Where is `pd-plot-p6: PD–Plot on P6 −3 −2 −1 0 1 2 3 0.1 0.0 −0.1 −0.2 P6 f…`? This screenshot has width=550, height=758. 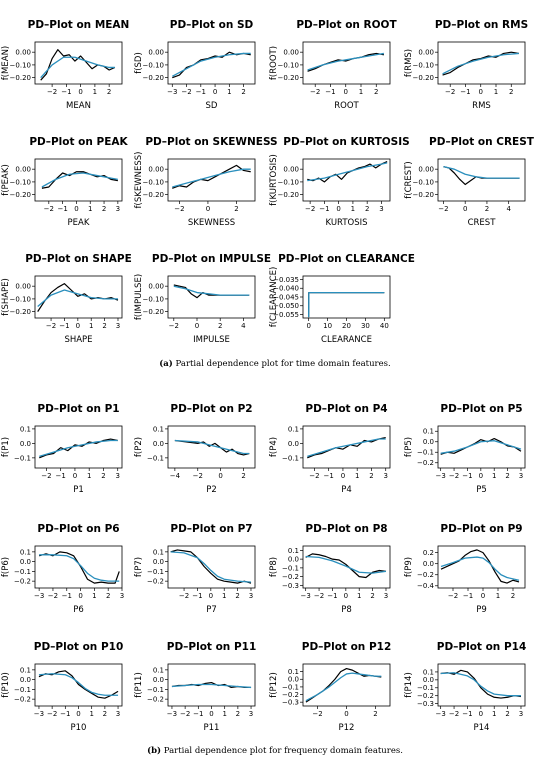
pd-plot-p6: PD–Plot on P6 −3 −2 −1 0 1 2 3 0.1 0.0 −0.1 −0.2 P6 f… is located at coordinates (62, 569).